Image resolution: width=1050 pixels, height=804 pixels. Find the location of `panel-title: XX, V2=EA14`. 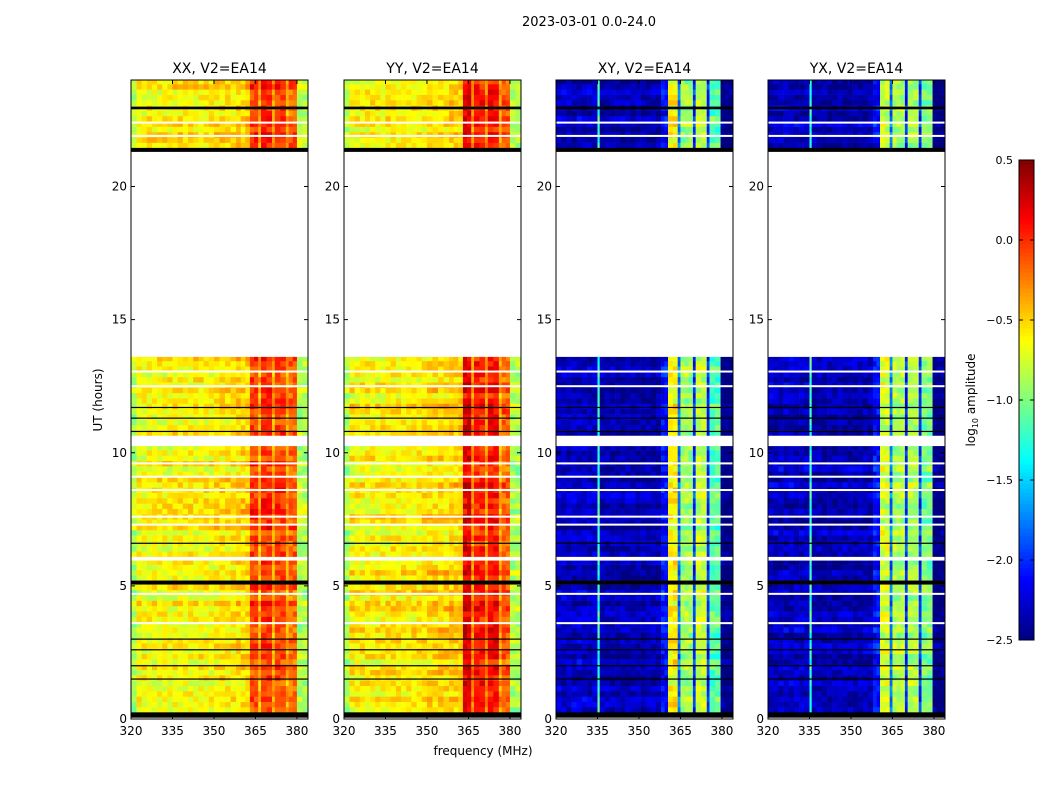

panel-title: XX, V2=EA14 is located at coordinates (219, 69).